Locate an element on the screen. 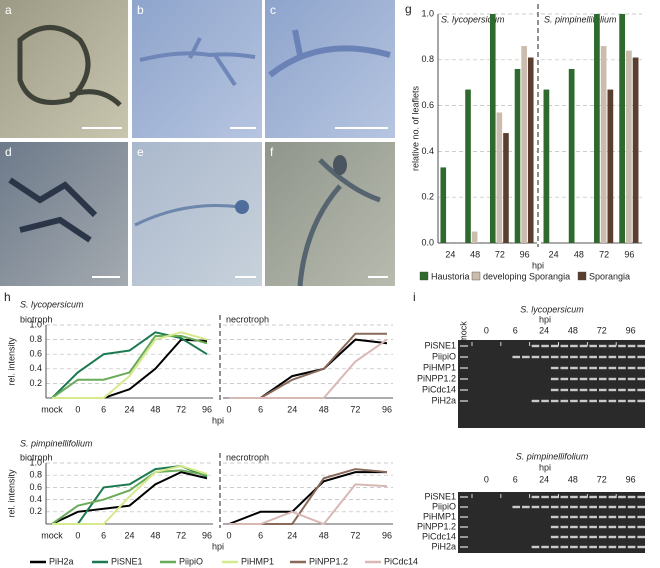 Image resolution: width=660 pixels, height=568 pixels. lane-label: 0 is located at coordinates (486, 479).